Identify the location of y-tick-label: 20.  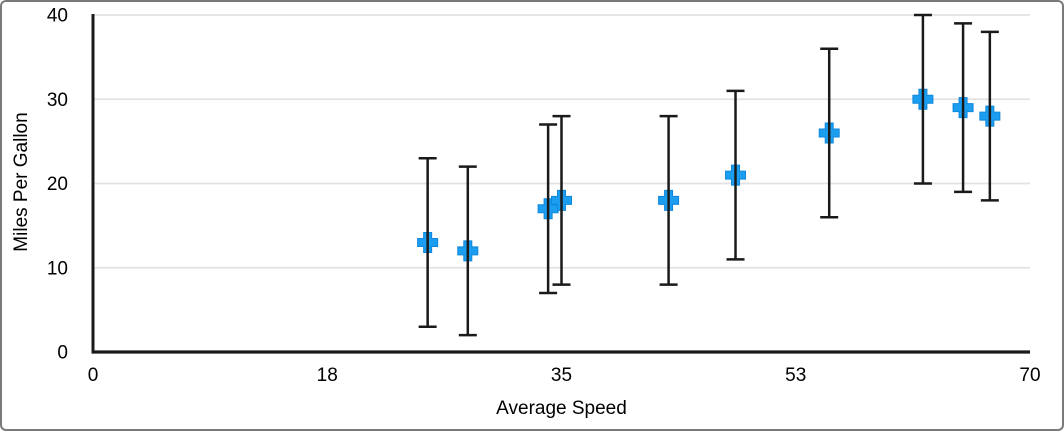
(57, 184).